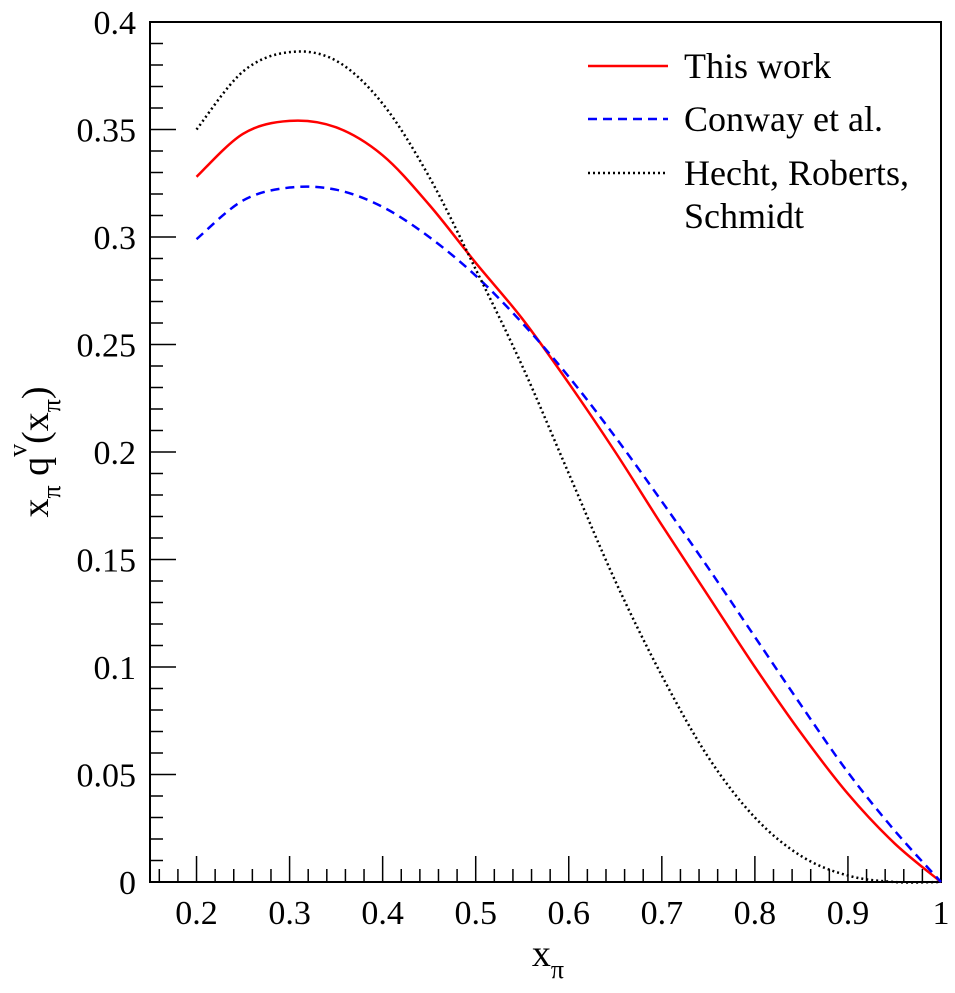 This screenshot has width=955, height=993. I want to click on x-tick-label: 0.6, so click(569, 913).